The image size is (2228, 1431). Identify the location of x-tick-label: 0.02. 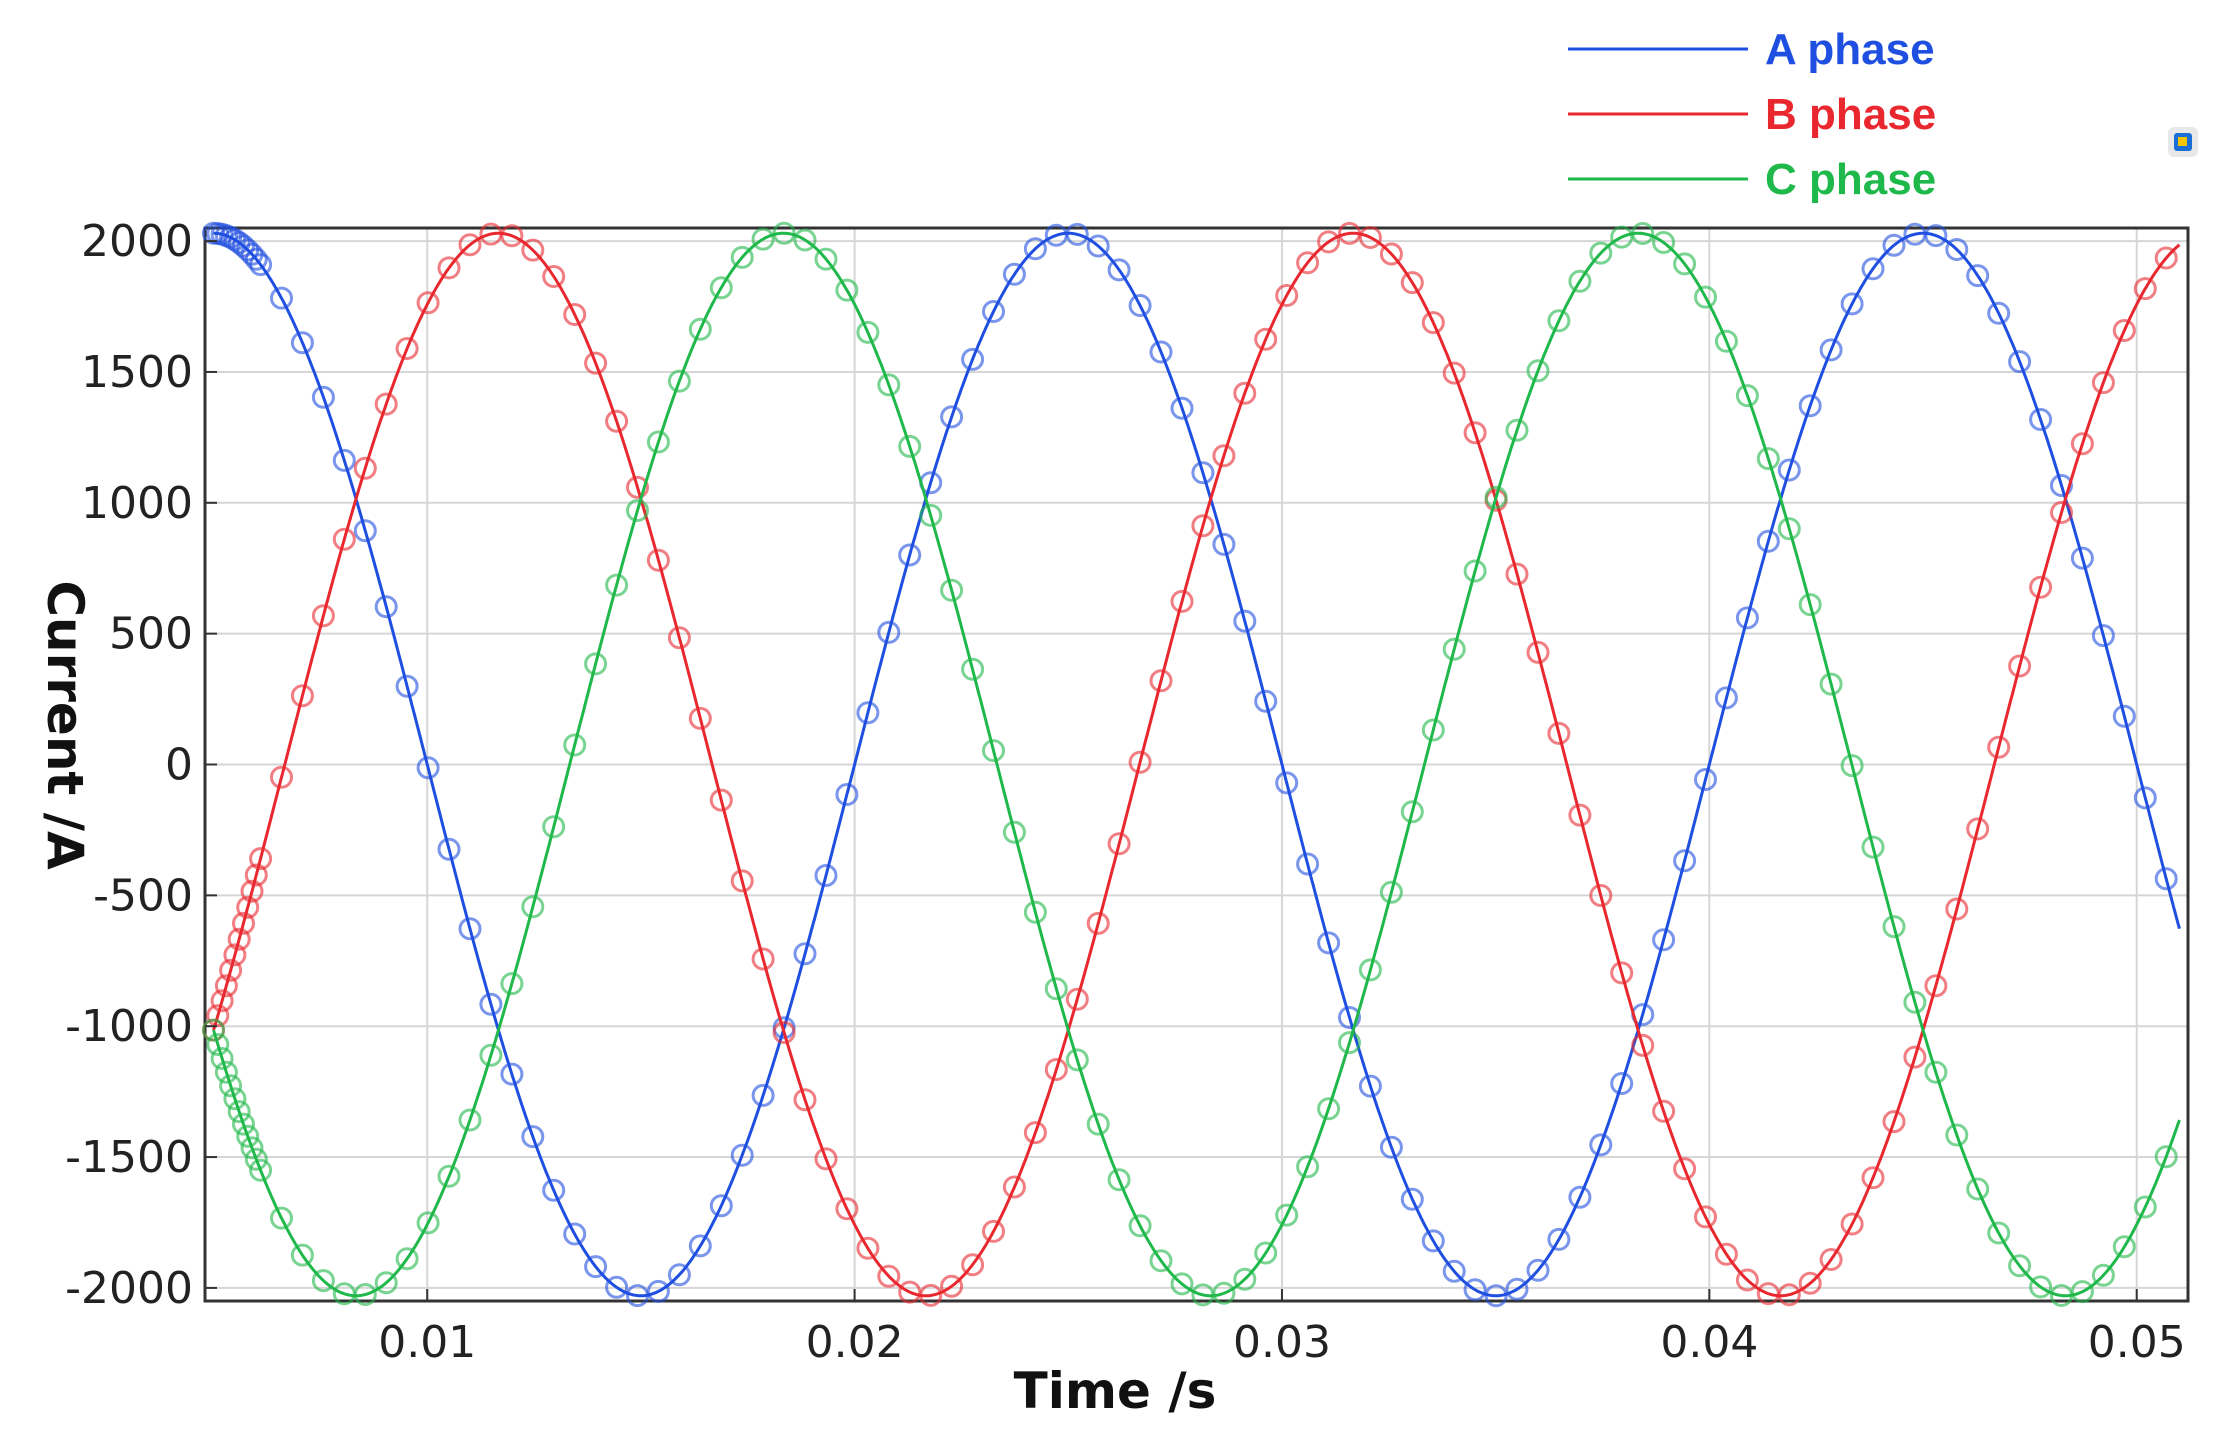
(855, 1342).